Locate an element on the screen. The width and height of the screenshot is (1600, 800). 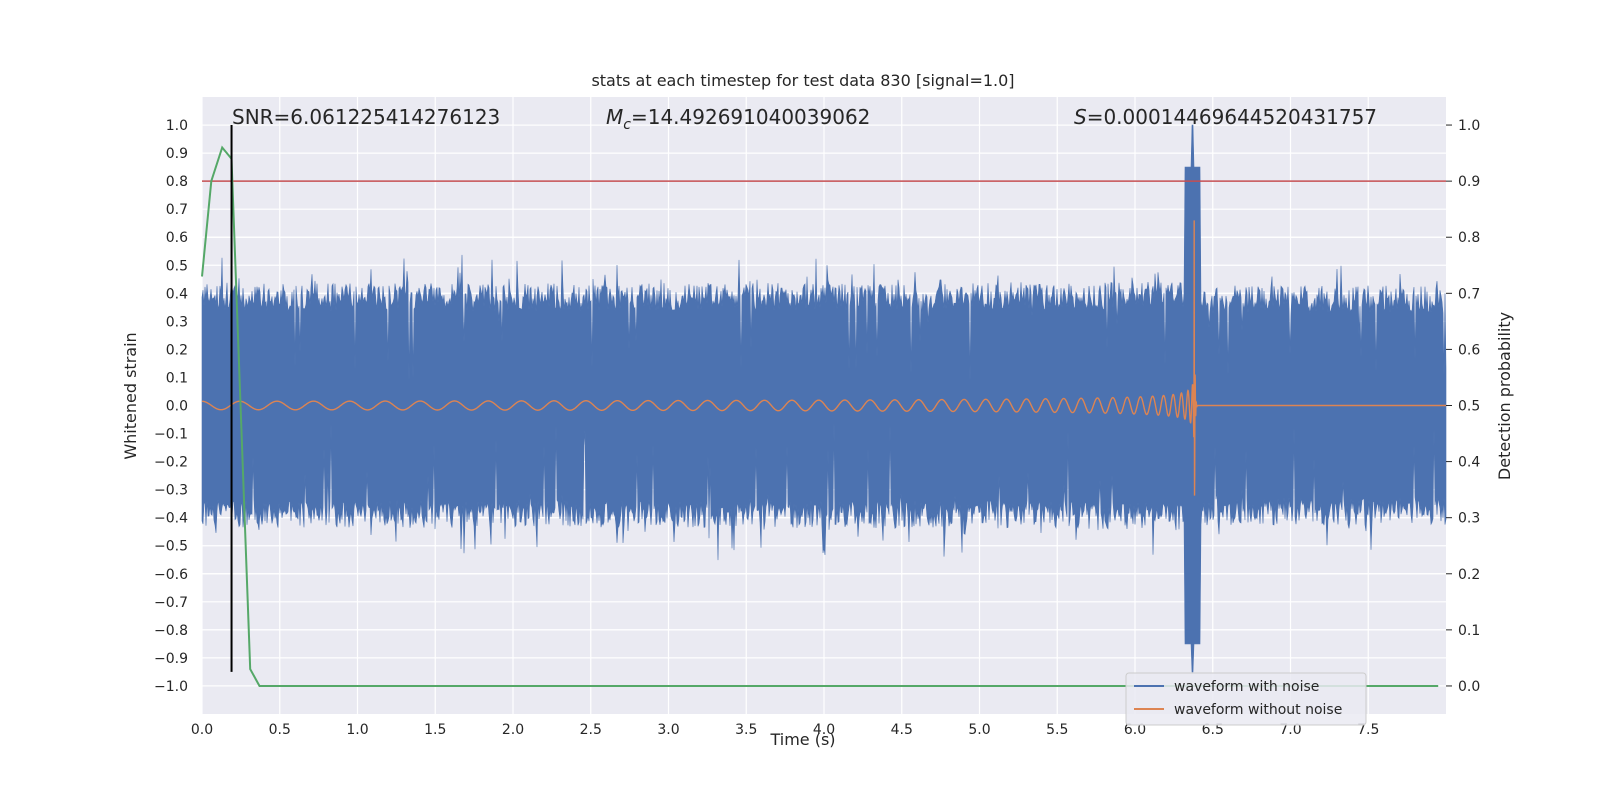
annotation-chirp-mass: Mc=14.492691040039062 is located at coordinates (738, 119).